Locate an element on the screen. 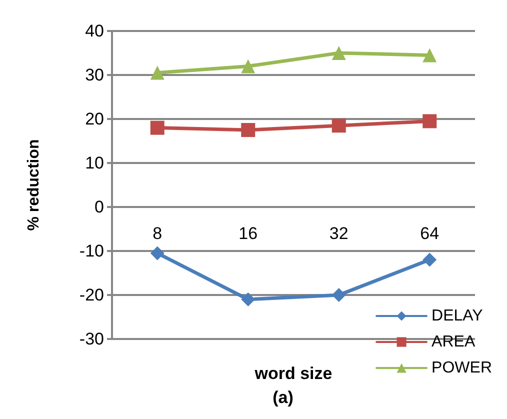 The image size is (507, 419). x-axis-title: word size is located at coordinates (293, 373).